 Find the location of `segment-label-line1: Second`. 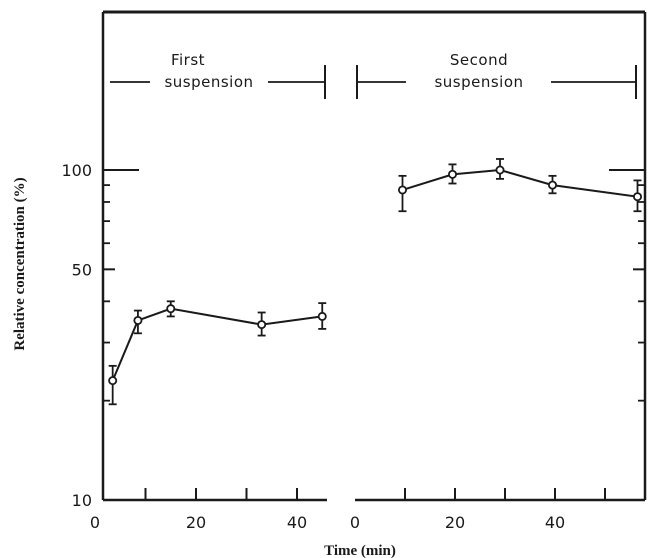

segment-label-line1: Second is located at coordinates (479, 60).